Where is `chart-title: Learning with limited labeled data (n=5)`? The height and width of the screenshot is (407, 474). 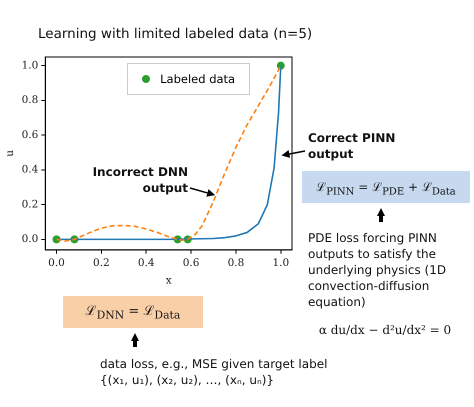 chart-title: Learning with limited labeled data (n=5) is located at coordinates (175, 34).